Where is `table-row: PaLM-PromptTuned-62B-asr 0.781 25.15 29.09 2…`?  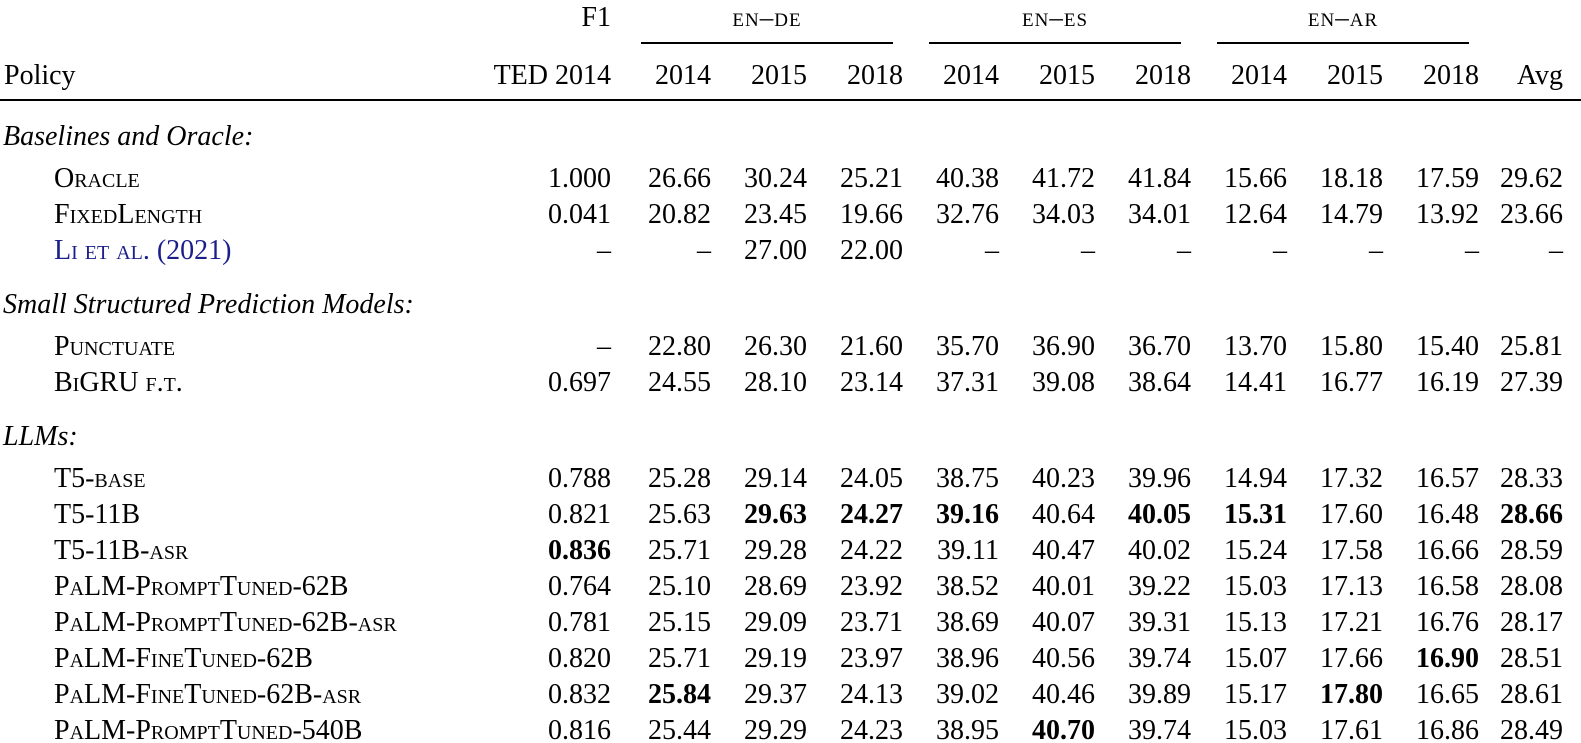 table-row: PaLM-PromptTuned-62B-asr 0.781 25.15 29.09 2… is located at coordinates (790, 623).